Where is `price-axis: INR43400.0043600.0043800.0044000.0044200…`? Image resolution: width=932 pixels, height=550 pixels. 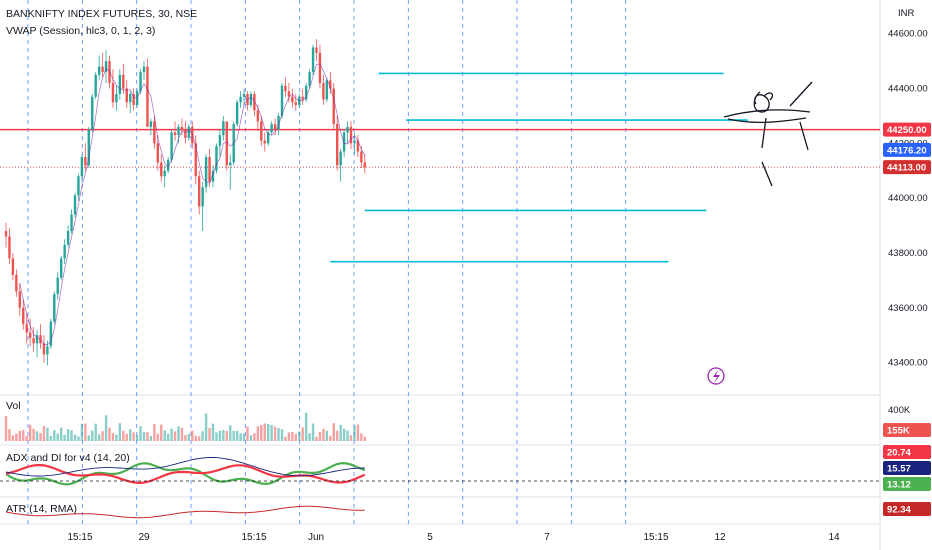 price-axis: INR43400.0043600.0043800.0044000.0044200… is located at coordinates (908, 212).